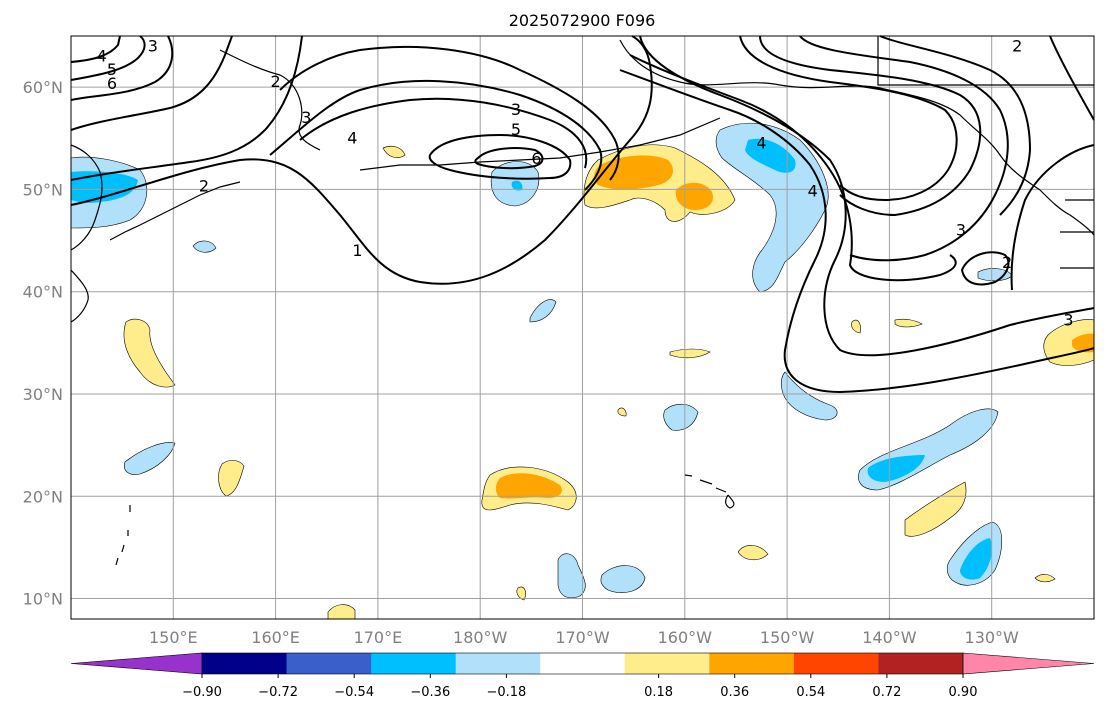 The height and width of the screenshot is (712, 1105). What do you see at coordinates (79, 296) in the screenshot?
I see `coast-japan` at bounding box center [79, 296].